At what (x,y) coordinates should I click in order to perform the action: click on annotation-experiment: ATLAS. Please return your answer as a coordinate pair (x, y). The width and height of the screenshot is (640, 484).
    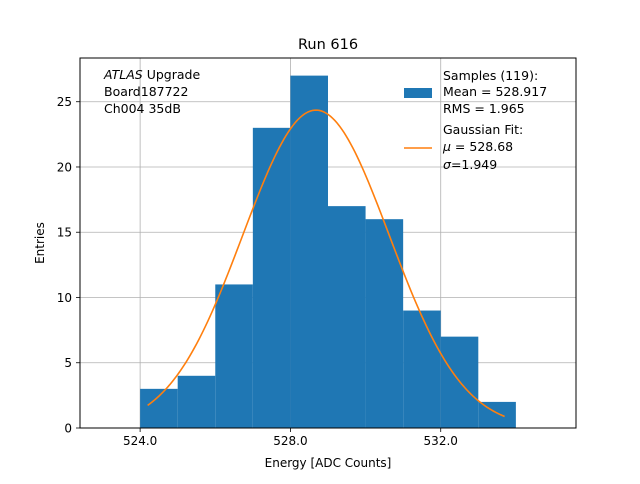
    Looking at the image, I should click on (123, 74).